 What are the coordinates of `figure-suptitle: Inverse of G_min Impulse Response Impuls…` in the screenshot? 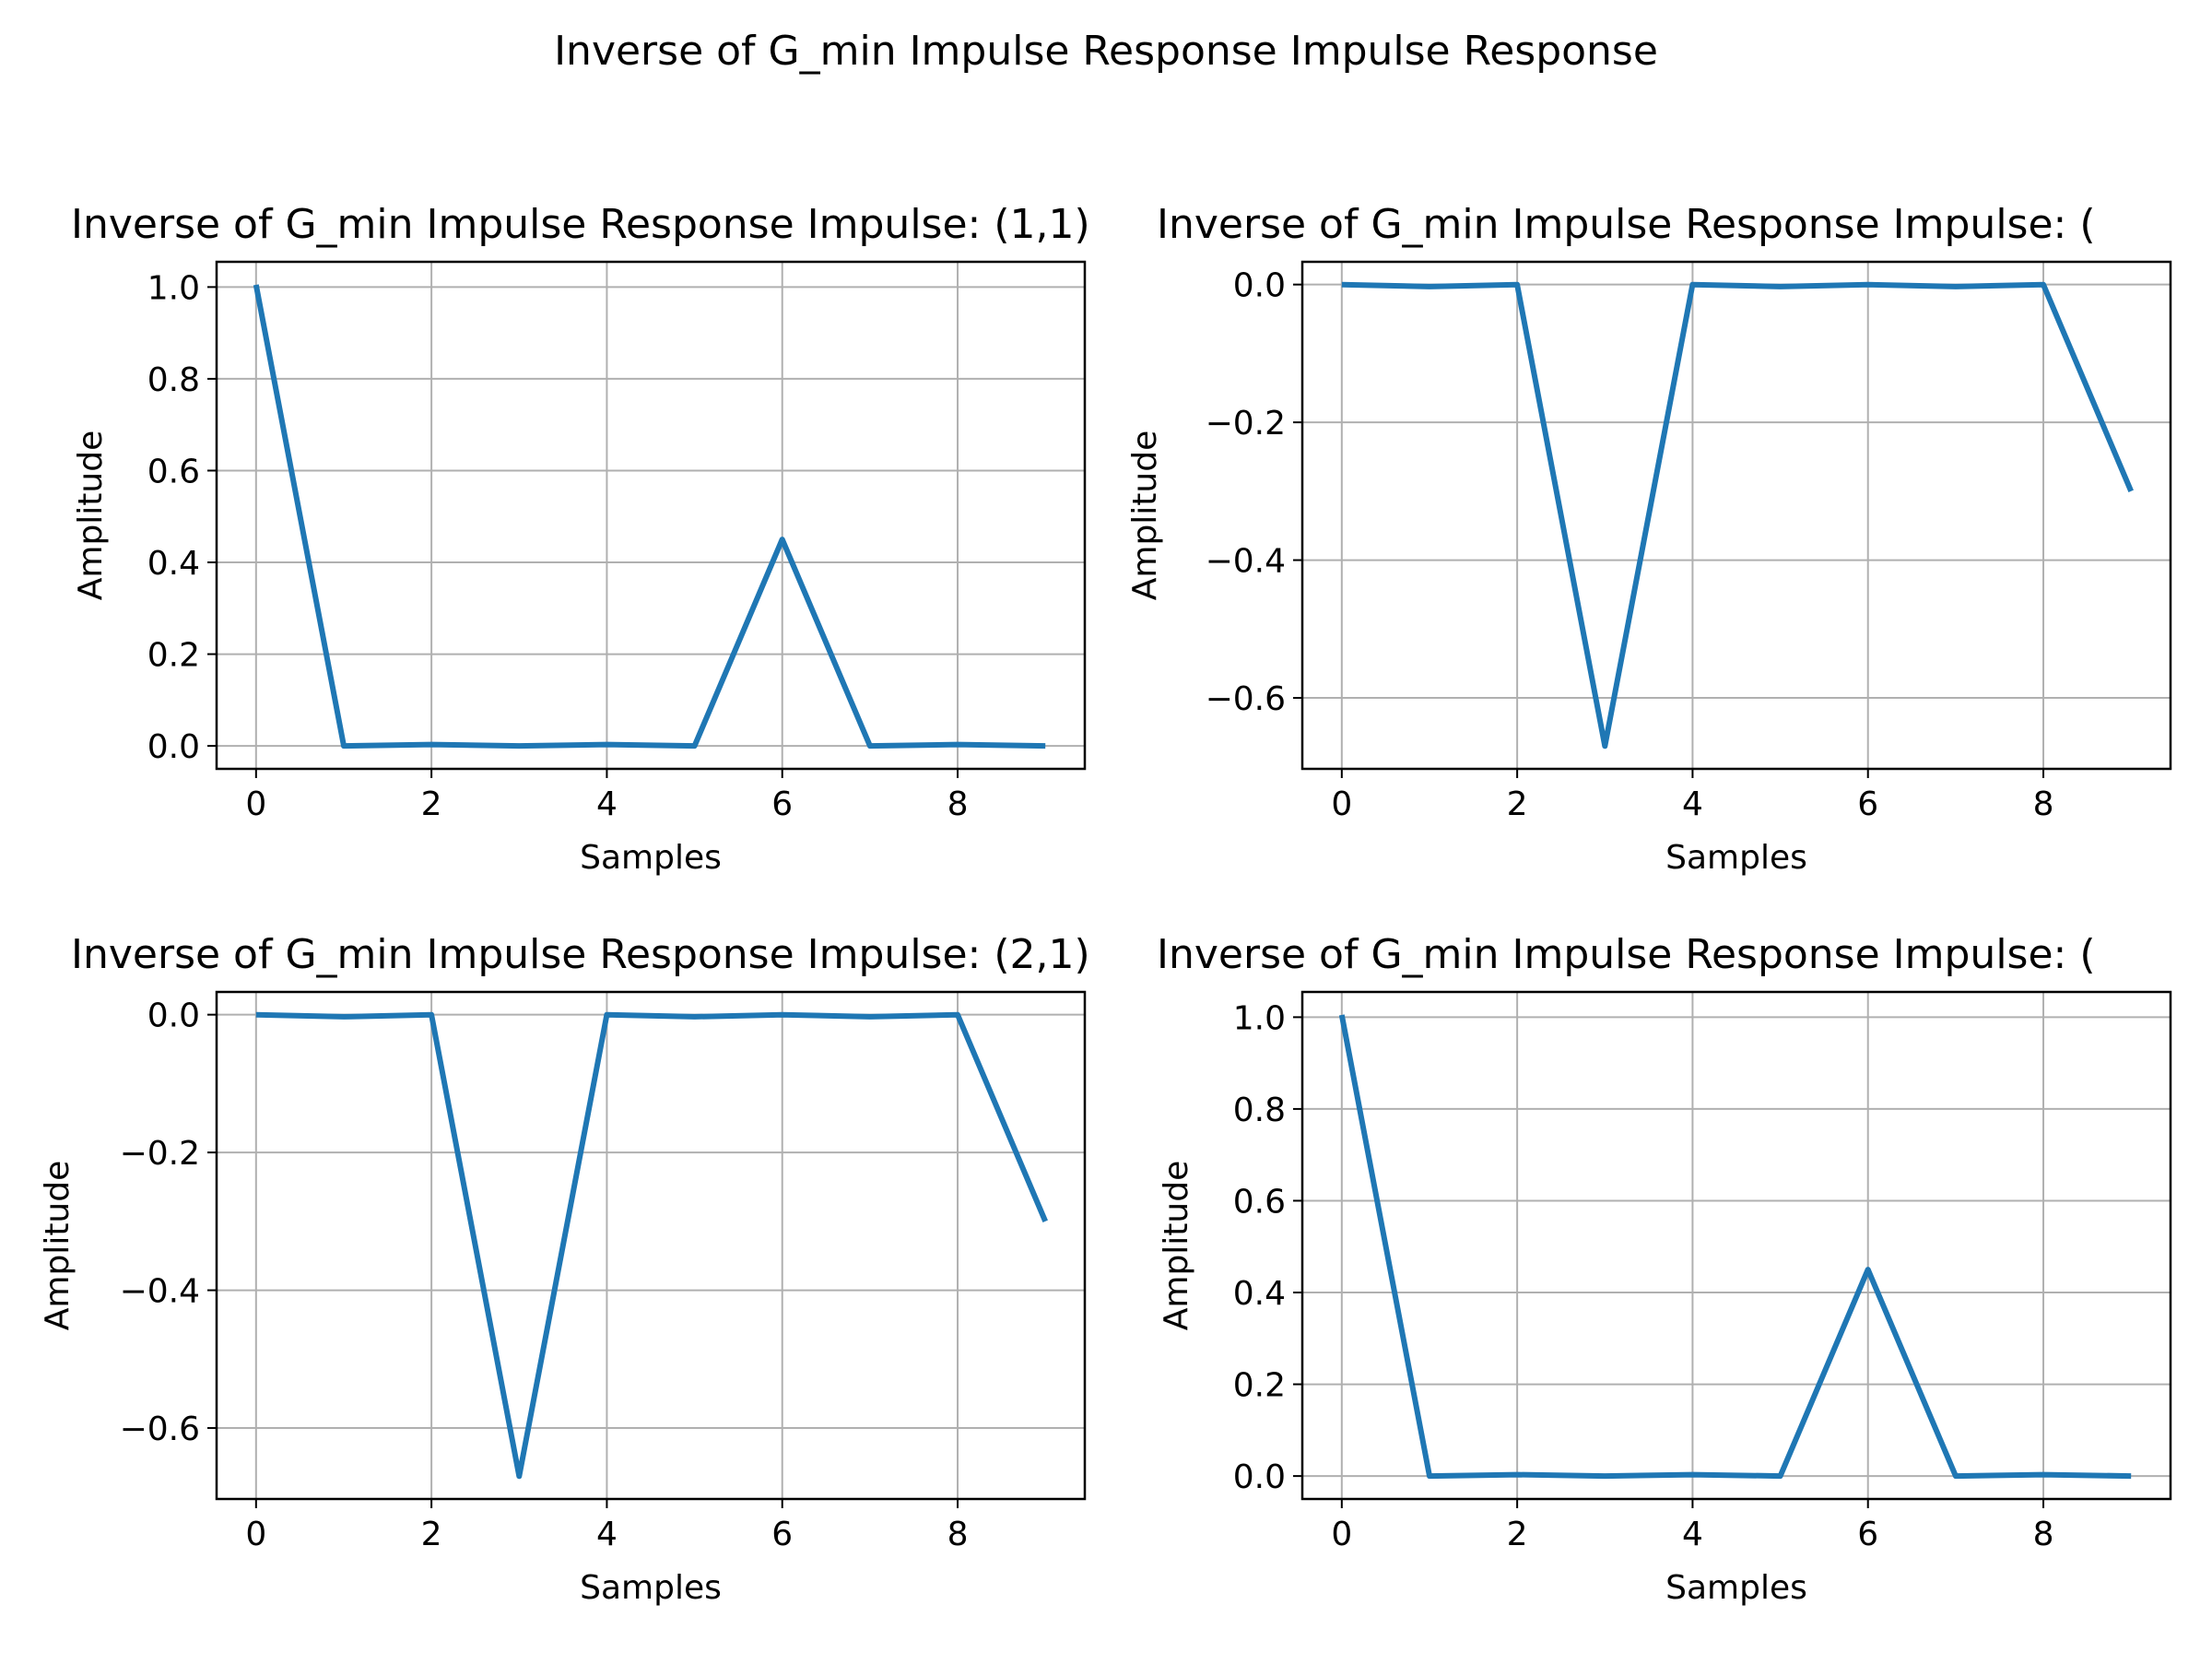 It's located at (1106, 51).